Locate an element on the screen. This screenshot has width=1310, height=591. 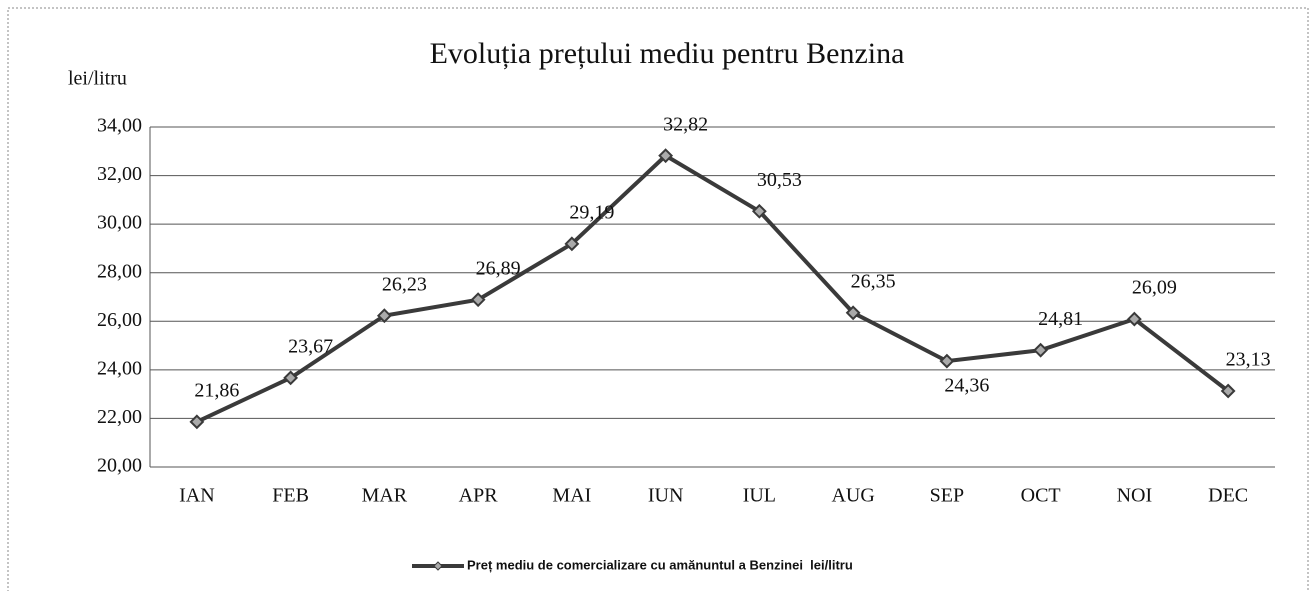
y-tick-label: 34,00 is located at coordinates (119, 126).